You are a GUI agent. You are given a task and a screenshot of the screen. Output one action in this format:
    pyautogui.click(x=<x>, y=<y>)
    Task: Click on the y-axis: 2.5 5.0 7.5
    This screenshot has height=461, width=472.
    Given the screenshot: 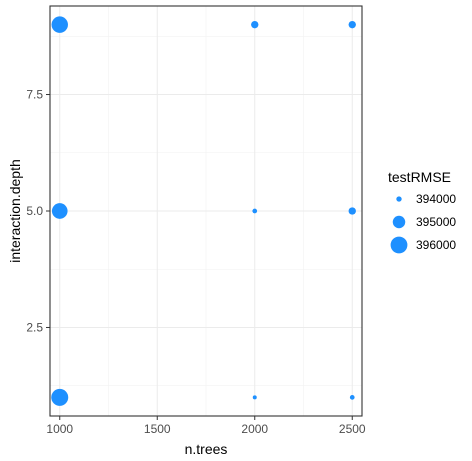 What is the action you would take?
    pyautogui.click(x=38, y=211)
    